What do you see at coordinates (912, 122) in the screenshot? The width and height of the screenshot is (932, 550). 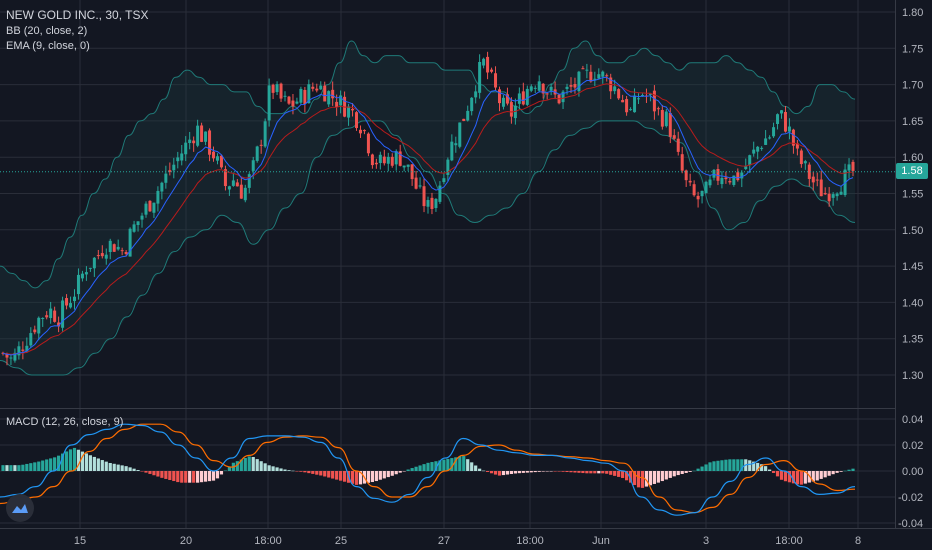 I see `price-tick-label: 1.65` at bounding box center [912, 122].